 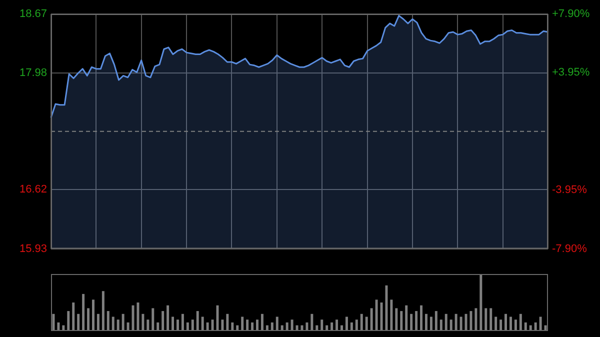 What do you see at coordinates (570, 248) in the screenshot?
I see `y2-tick-label: -7.90%` at bounding box center [570, 248].